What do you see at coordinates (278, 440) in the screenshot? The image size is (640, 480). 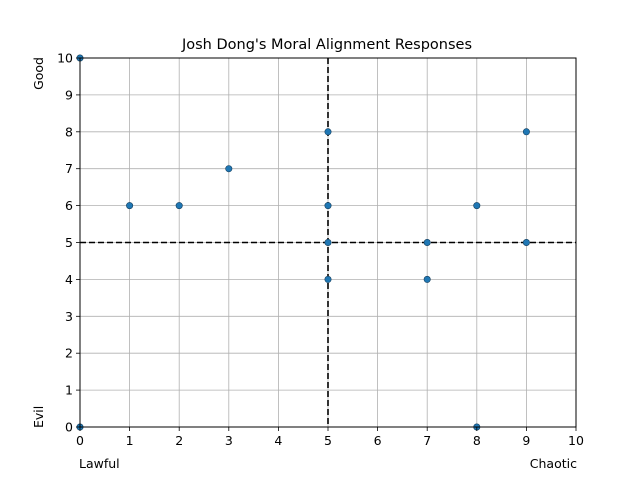 I see `x-tick-label: 4` at bounding box center [278, 440].